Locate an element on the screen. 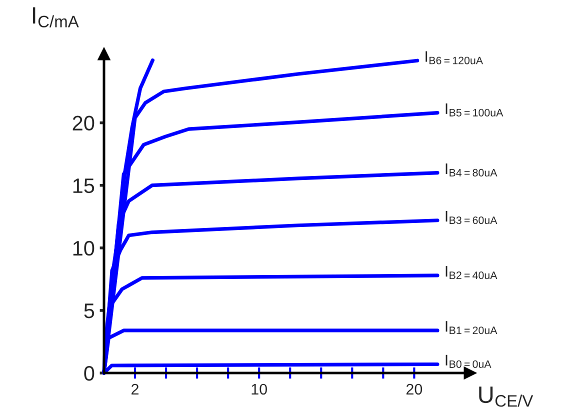 The image size is (581, 409). x-tick-label: 20 is located at coordinates (414, 389).